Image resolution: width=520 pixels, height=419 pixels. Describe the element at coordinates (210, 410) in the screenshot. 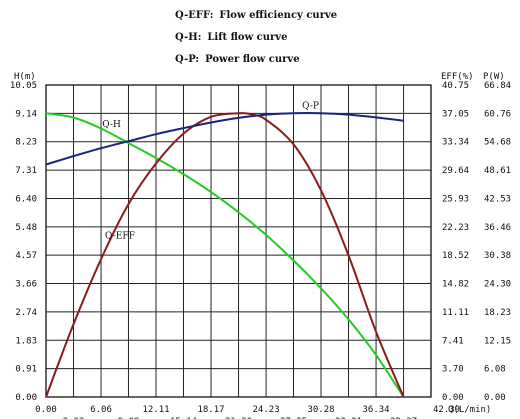

I see `x-tick-label: 18.17` at that location.